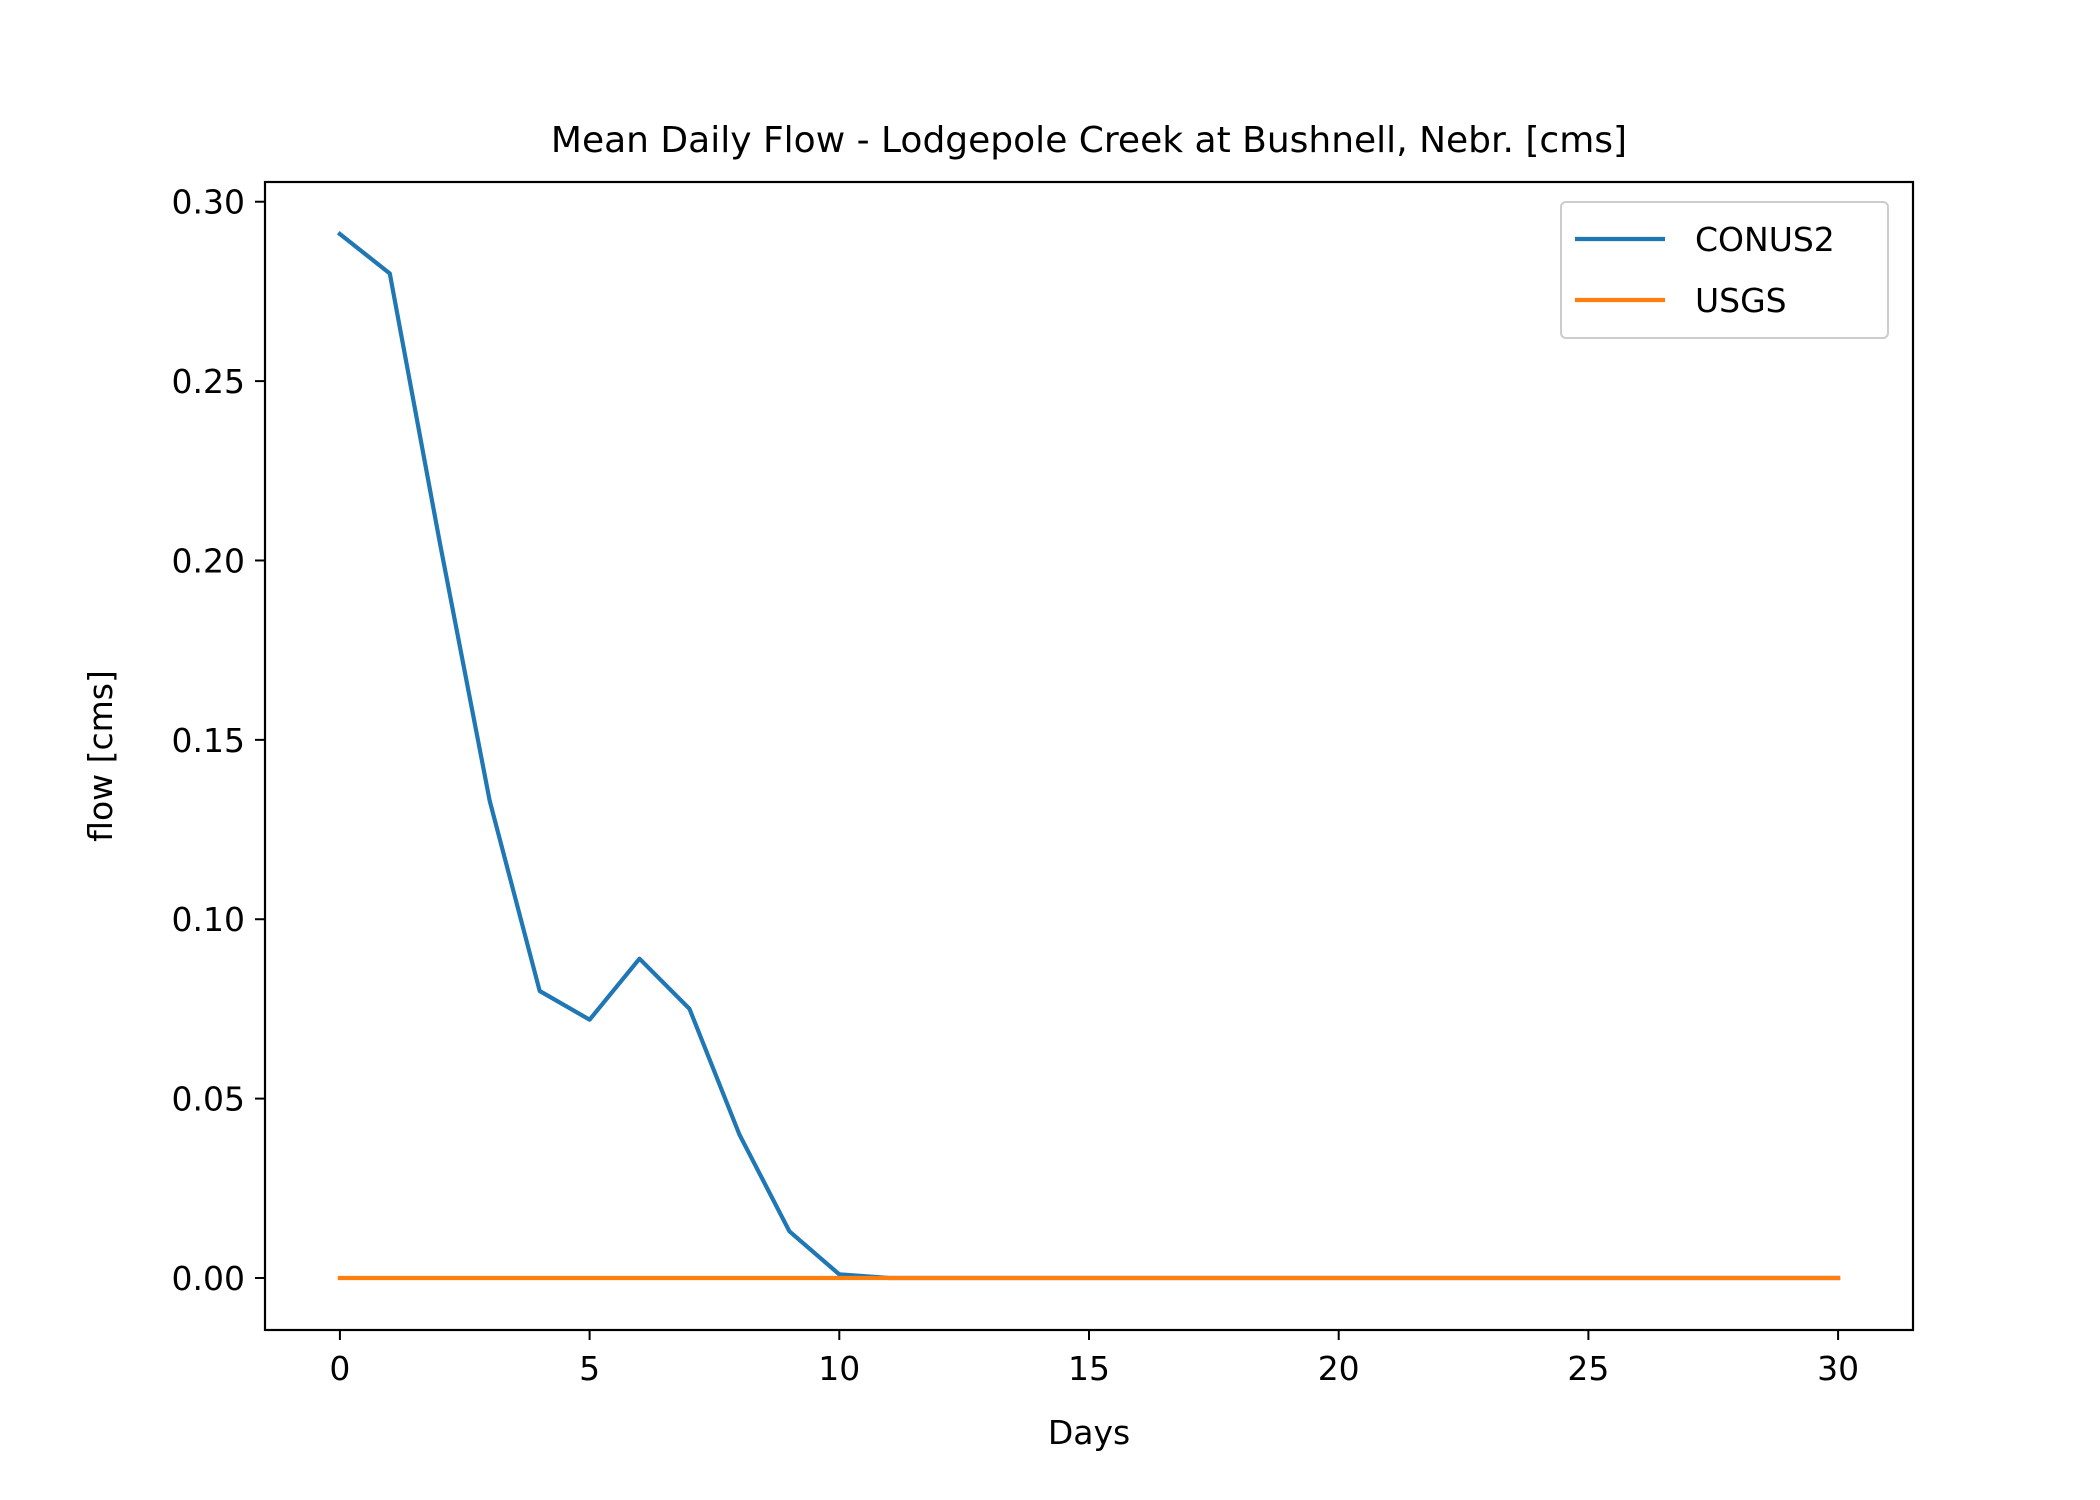 The height and width of the screenshot is (1500, 2100). What do you see at coordinates (839, 1368) in the screenshot?
I see `x-tick-label: 10` at bounding box center [839, 1368].